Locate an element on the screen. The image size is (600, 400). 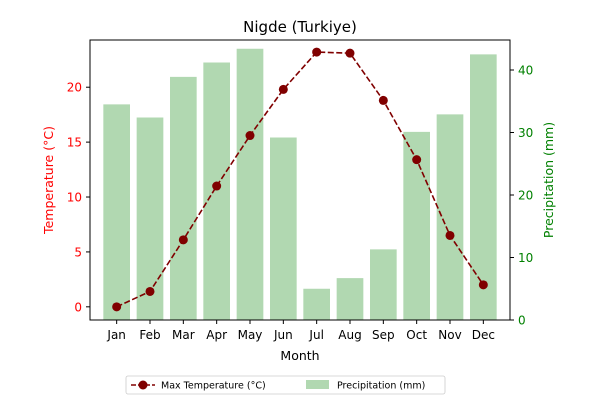
left-y-tick-label: 0 is located at coordinates (78, 307).